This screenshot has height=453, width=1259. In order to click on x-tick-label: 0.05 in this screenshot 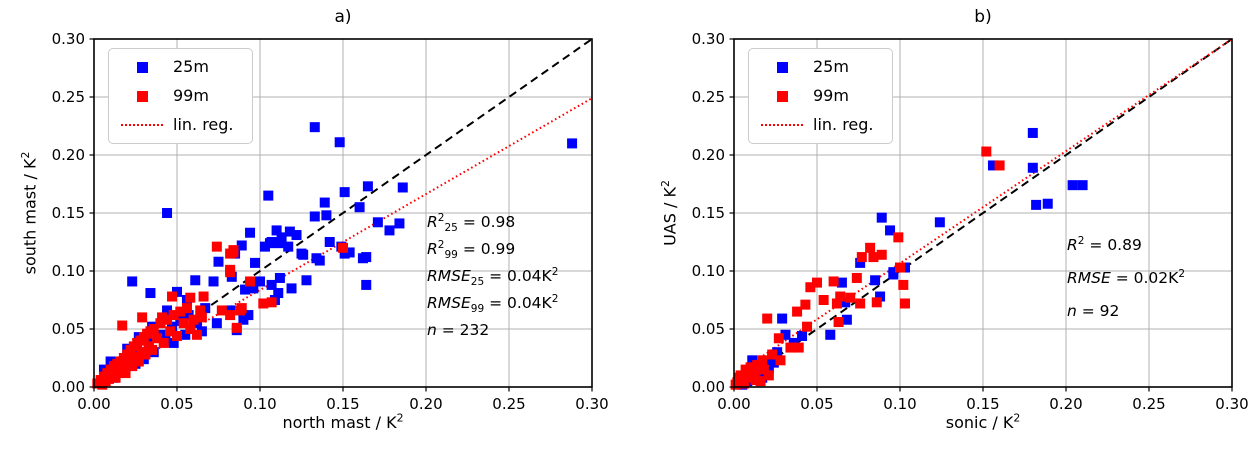, I will do `click(817, 404)`.